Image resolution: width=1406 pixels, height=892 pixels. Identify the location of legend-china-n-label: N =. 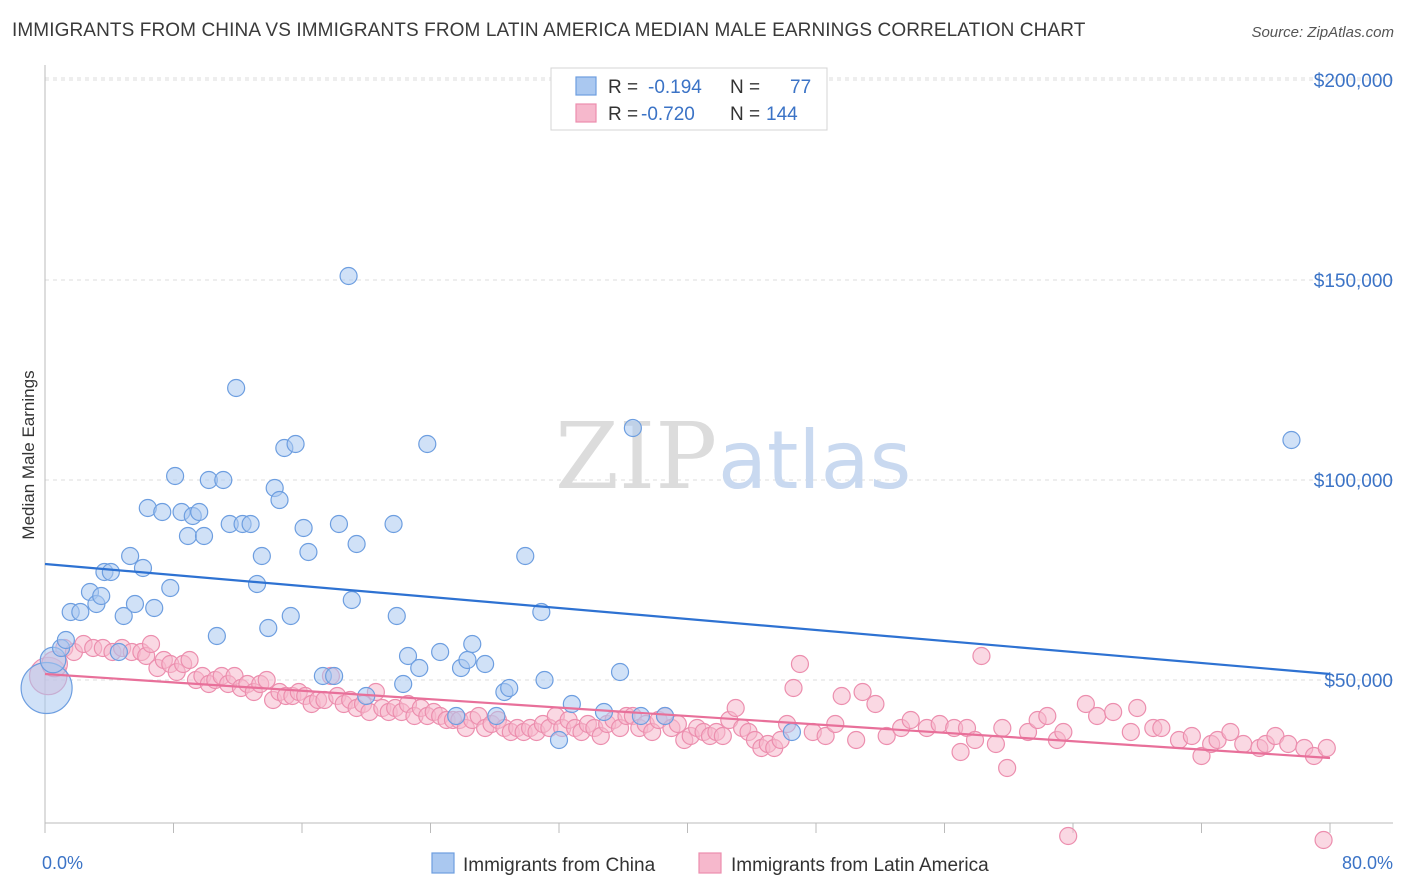
(745, 87).